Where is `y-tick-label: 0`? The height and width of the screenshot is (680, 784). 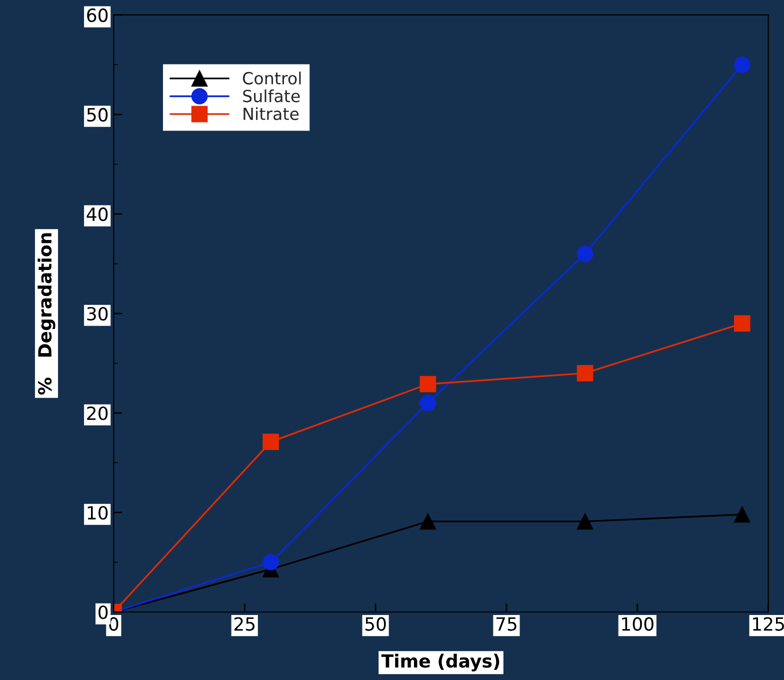 y-tick-label: 0 is located at coordinates (103, 612).